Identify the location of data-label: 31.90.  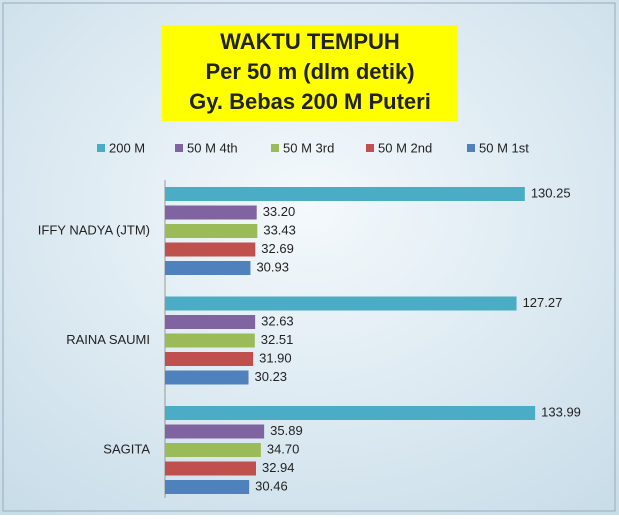
(275, 357).